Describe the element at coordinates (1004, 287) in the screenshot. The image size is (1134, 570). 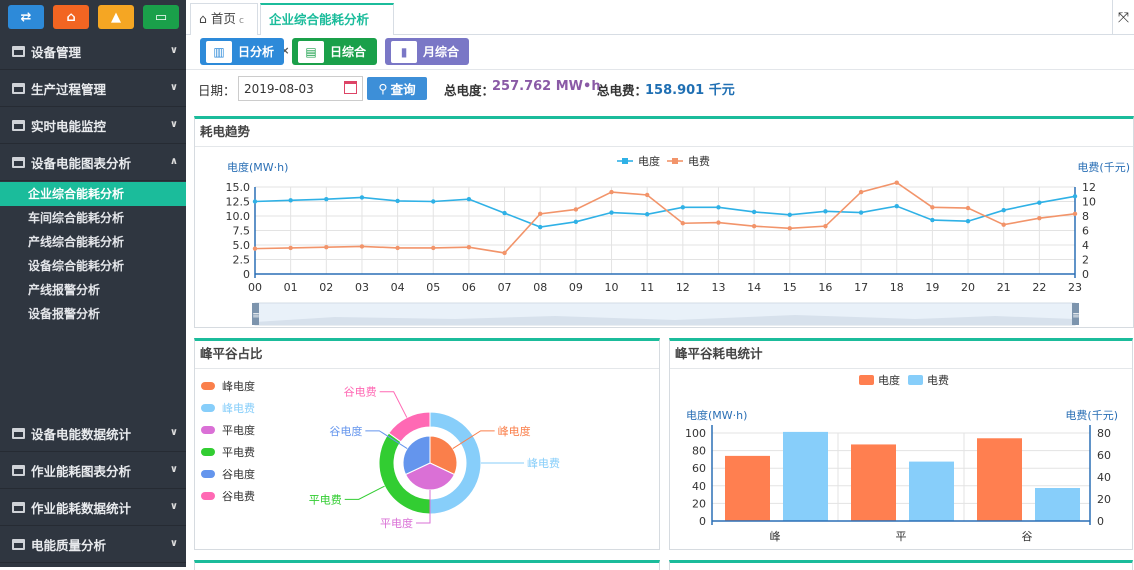
I see `x-tick-label: 21` at that location.